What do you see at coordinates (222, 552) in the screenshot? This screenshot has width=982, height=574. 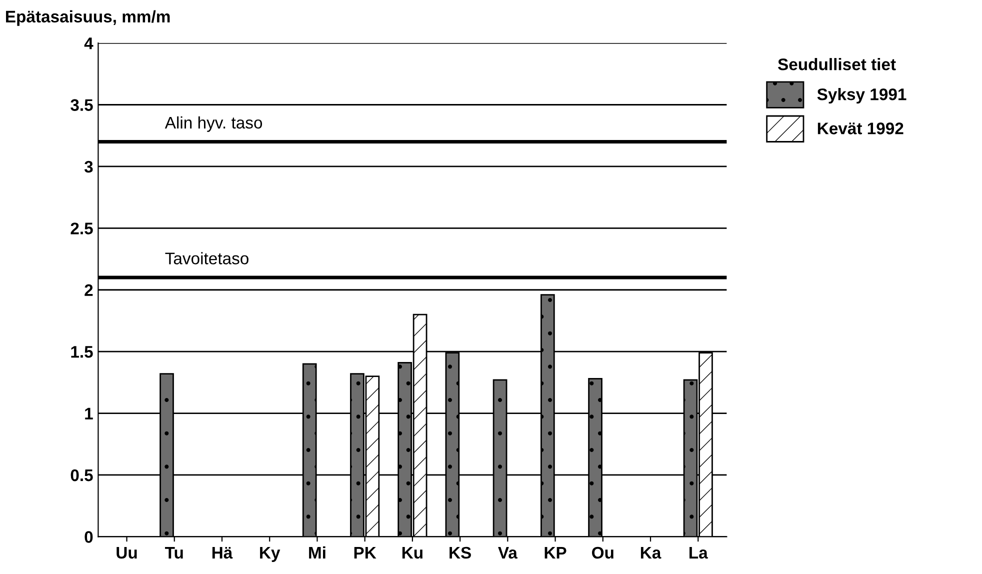 I see `x-tick-label: Hä` at bounding box center [222, 552].